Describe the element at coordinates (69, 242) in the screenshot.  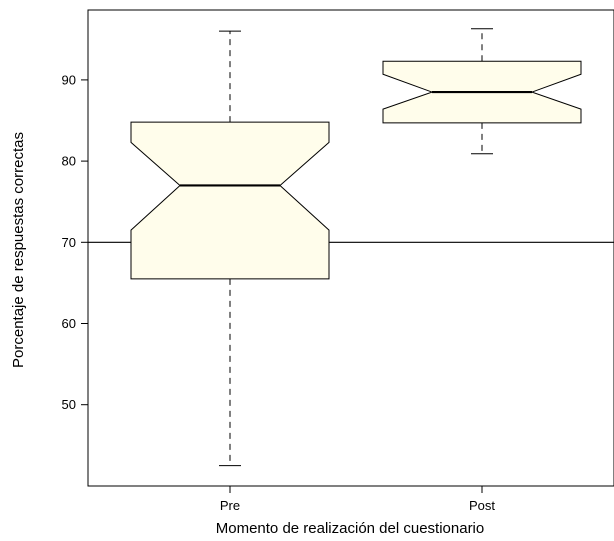
I see `y-tick-label: 70` at that location.